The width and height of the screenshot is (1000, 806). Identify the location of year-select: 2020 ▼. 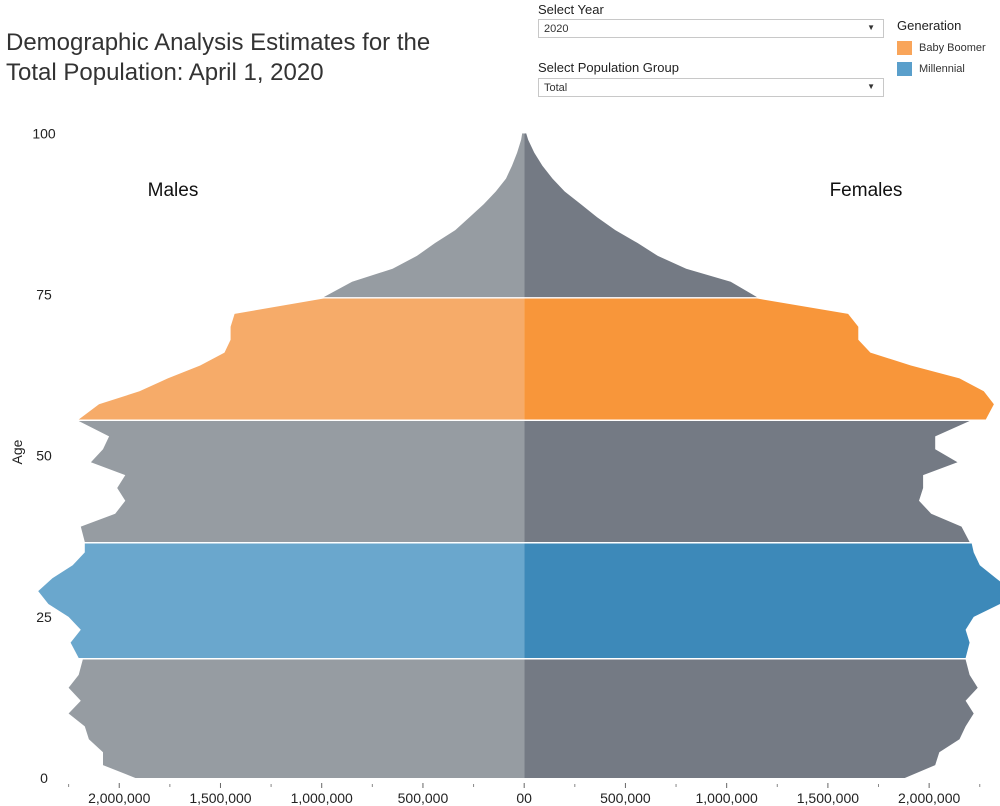
(711, 28).